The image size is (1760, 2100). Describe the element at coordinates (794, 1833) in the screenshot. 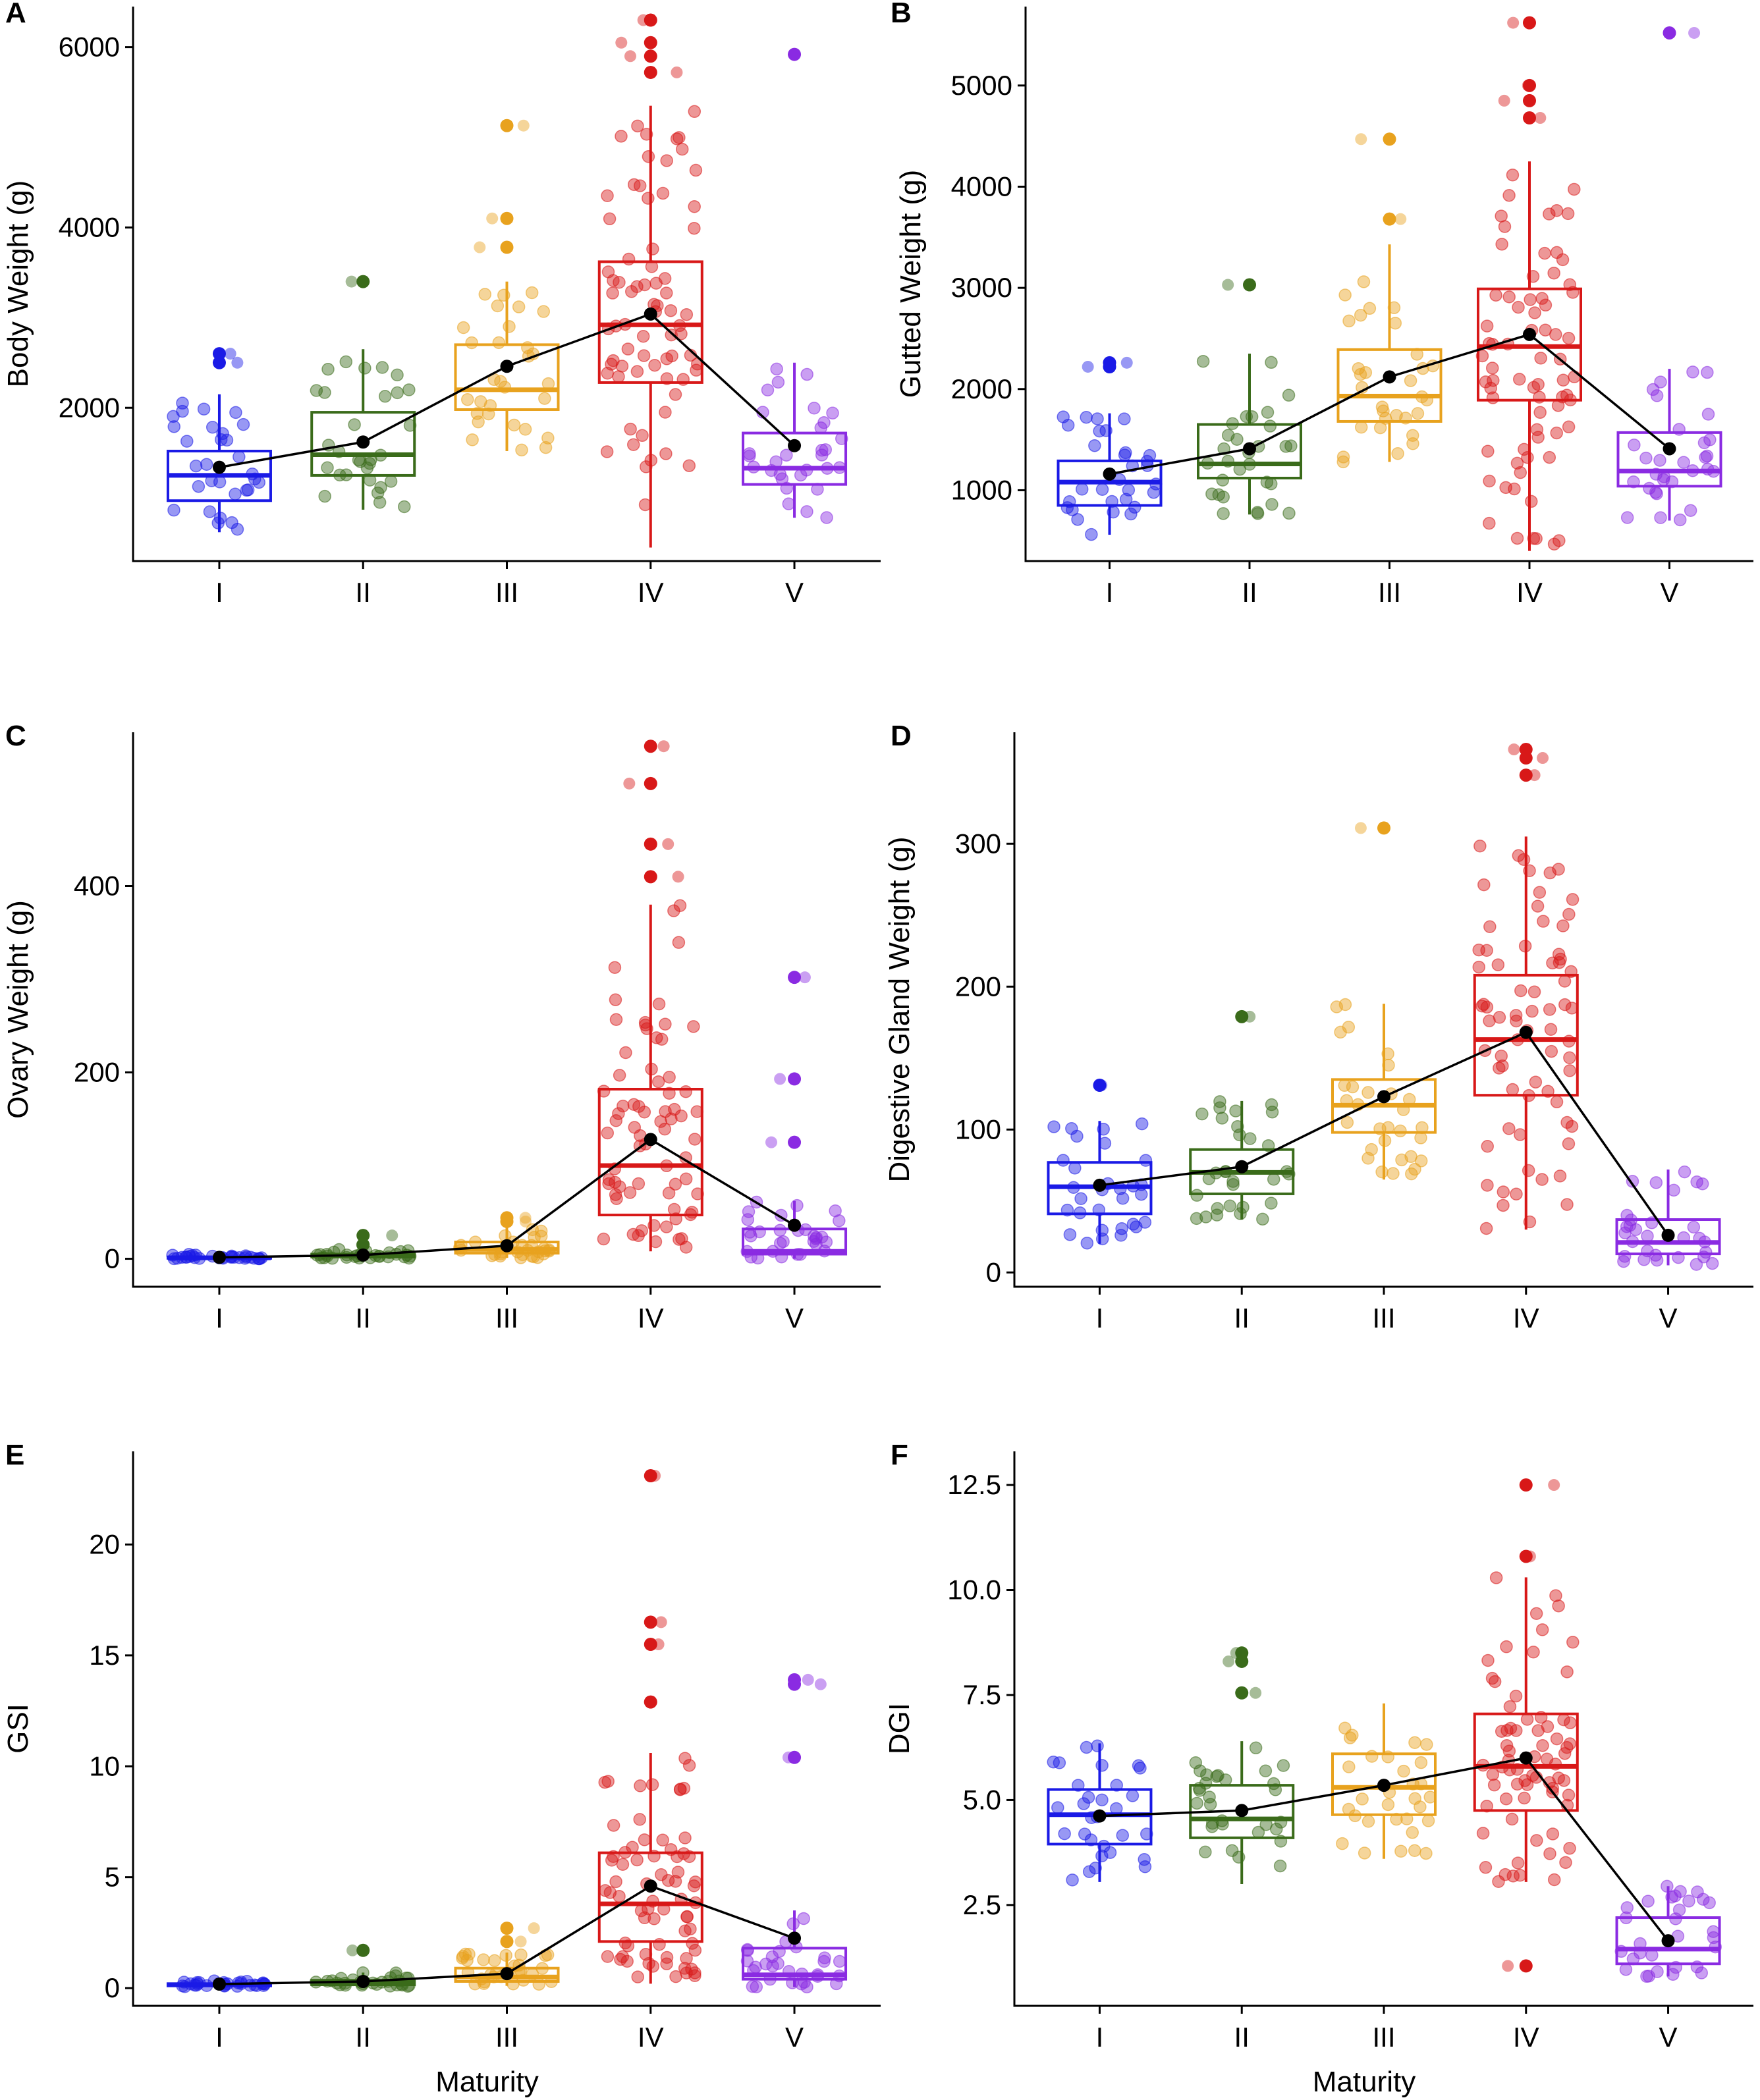

I see `box-V` at that location.